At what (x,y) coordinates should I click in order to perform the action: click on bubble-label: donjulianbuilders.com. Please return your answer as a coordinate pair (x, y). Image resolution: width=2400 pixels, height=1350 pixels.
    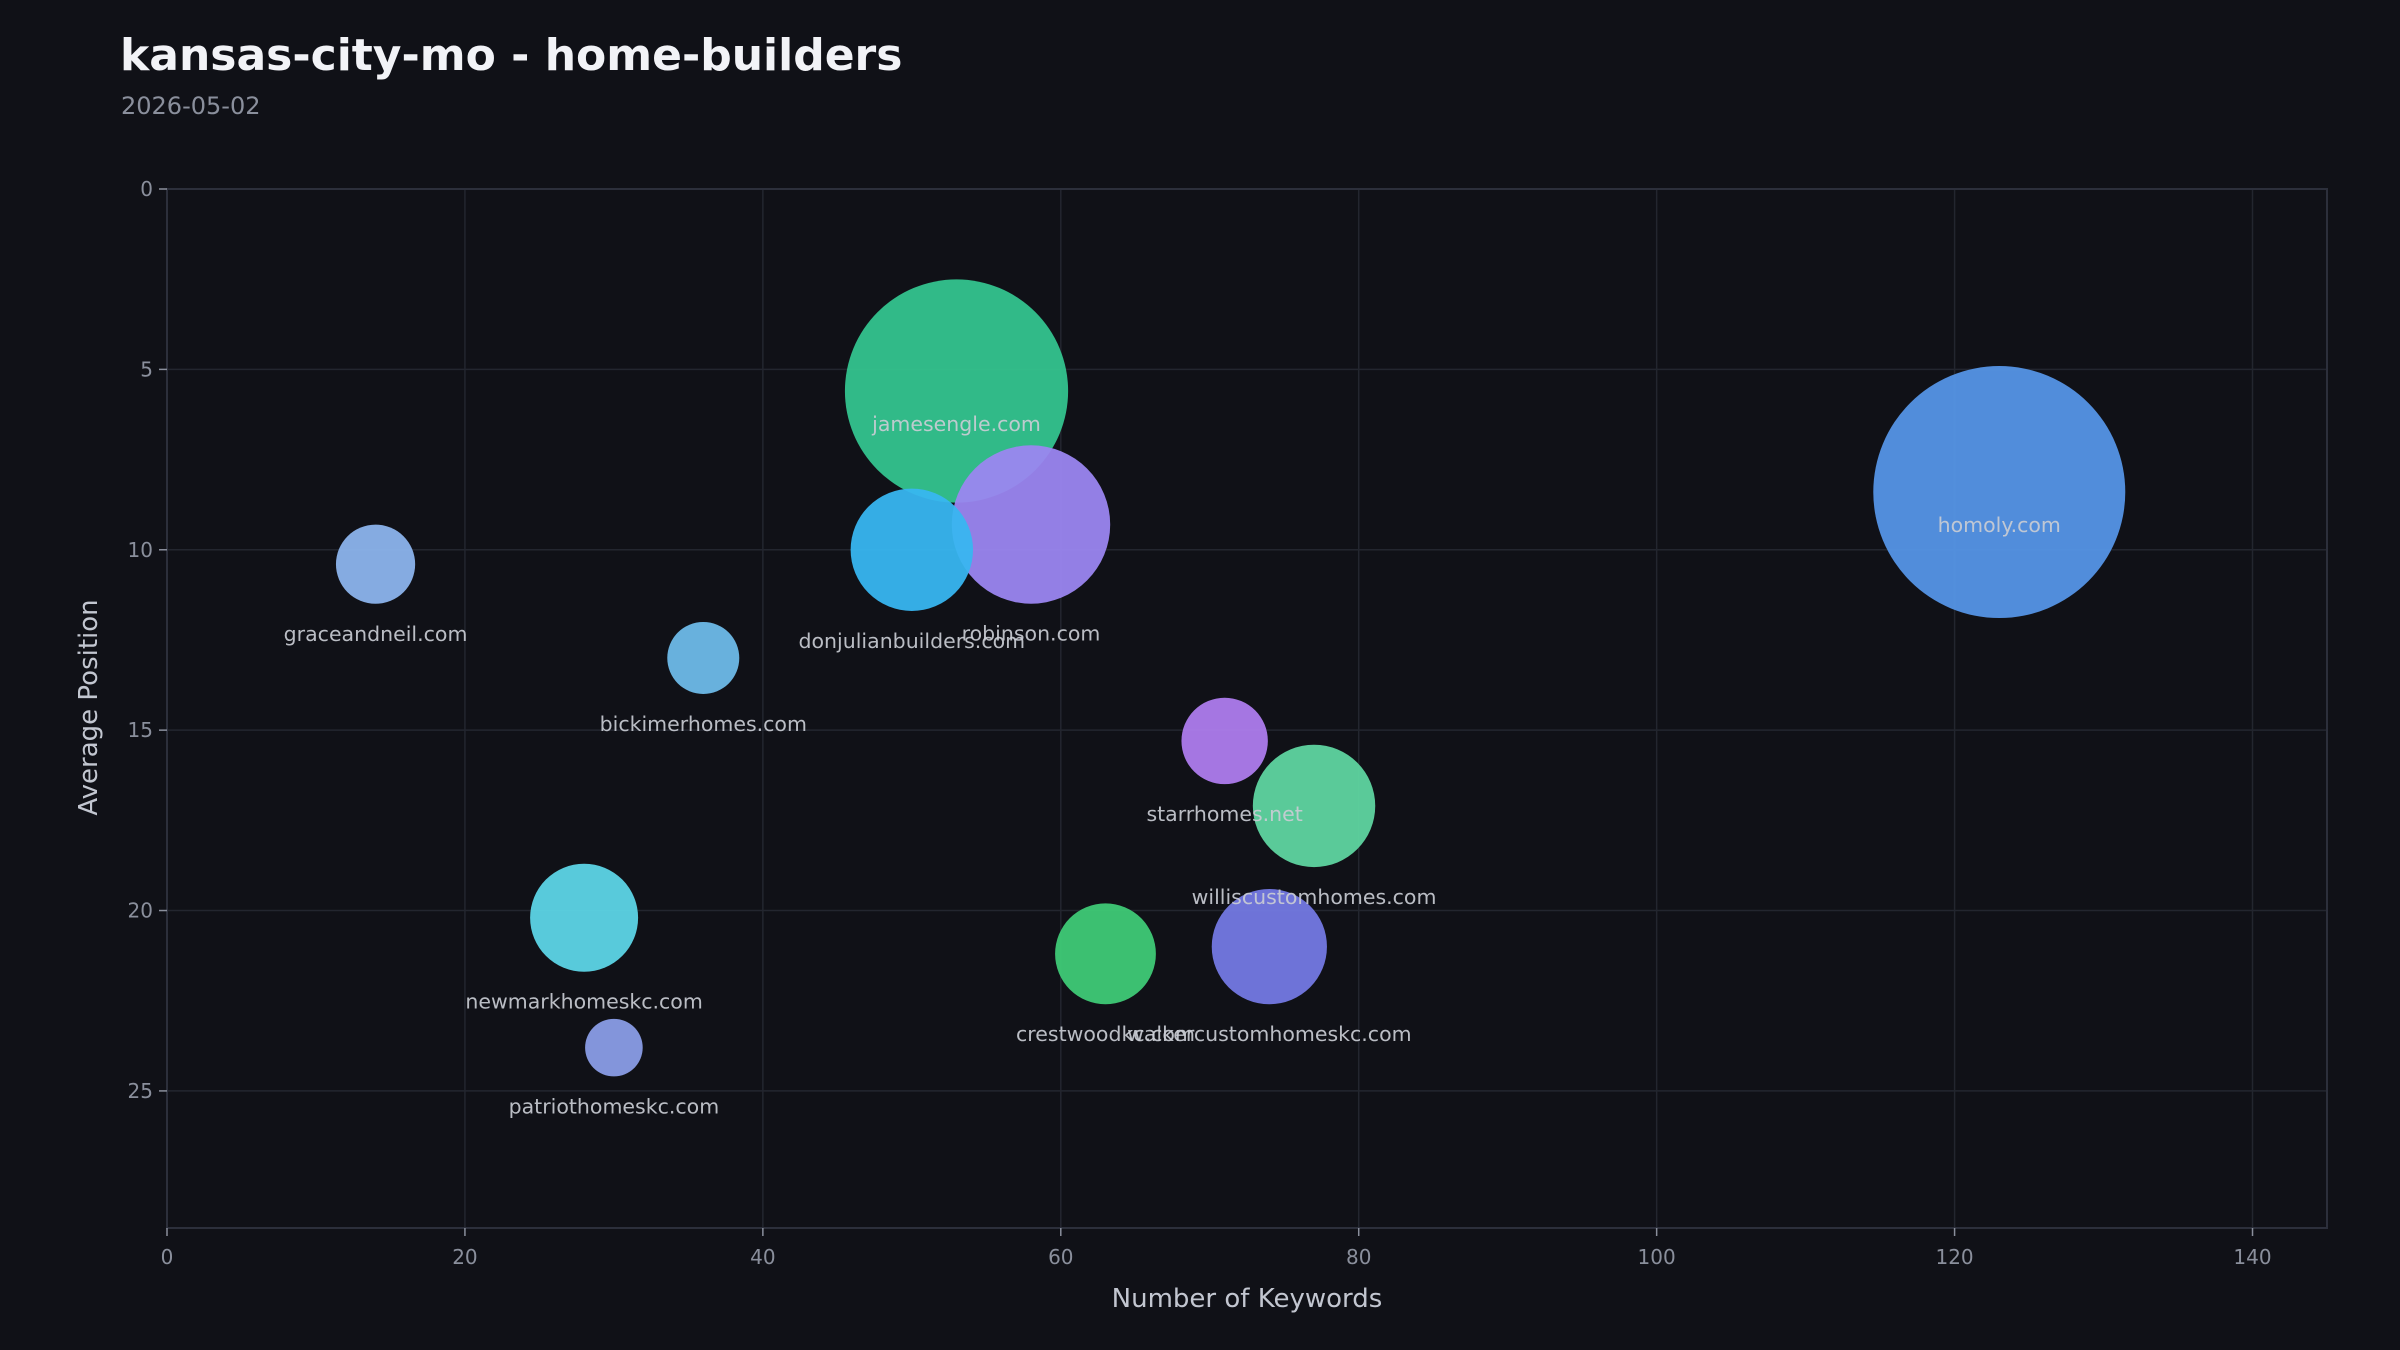
    Looking at the image, I should click on (912, 641).